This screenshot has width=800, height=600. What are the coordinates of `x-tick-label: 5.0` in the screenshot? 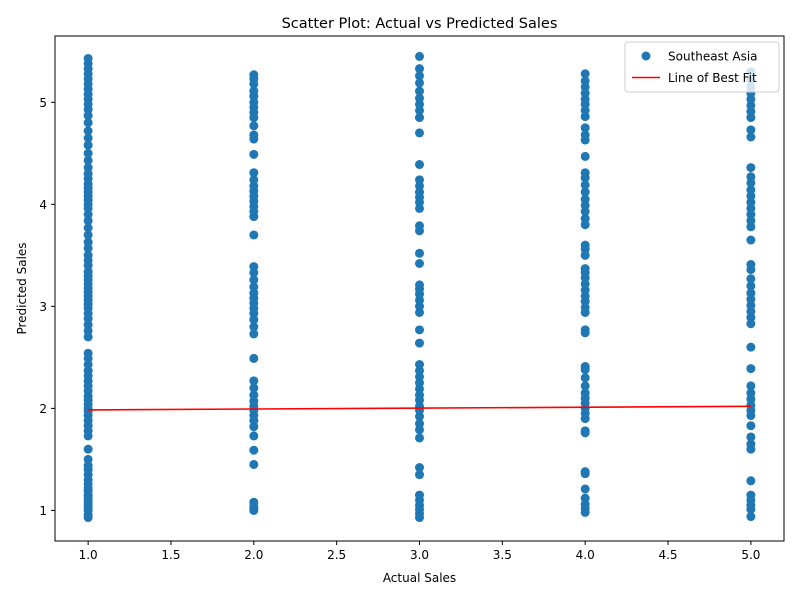 It's located at (750, 555).